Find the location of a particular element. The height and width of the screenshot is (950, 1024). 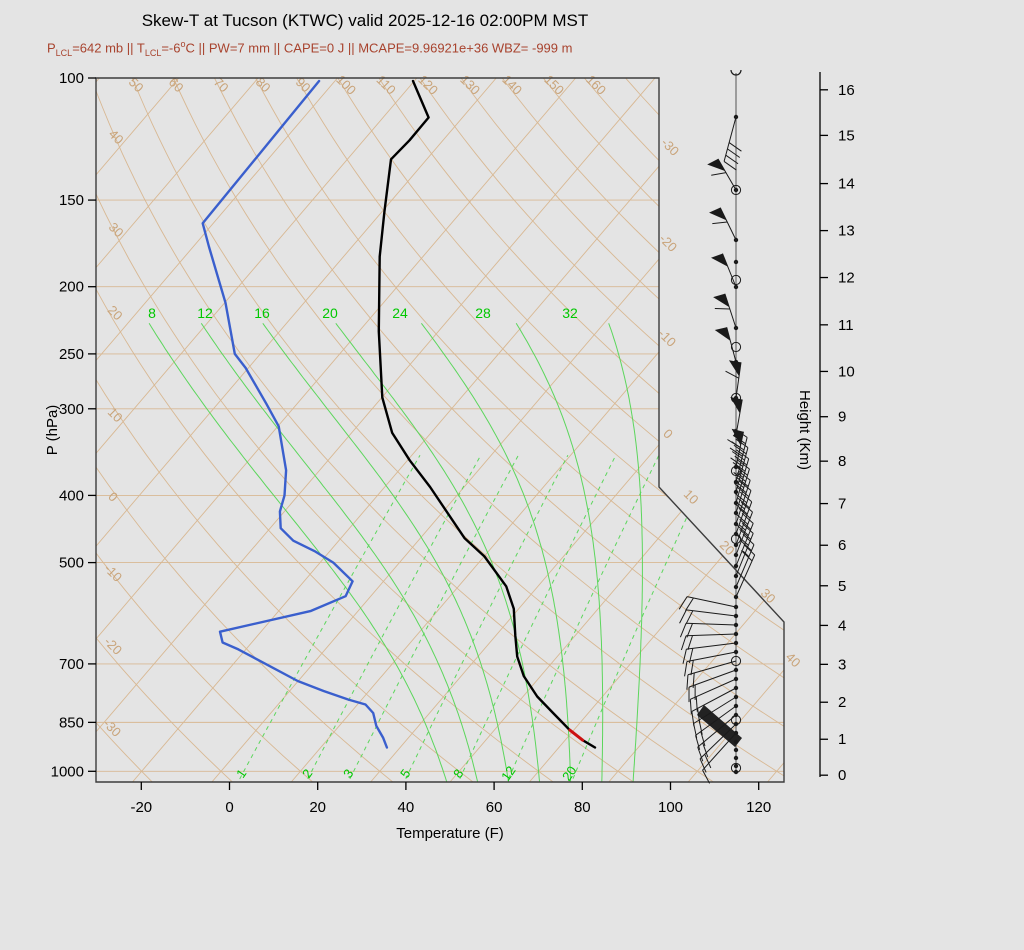

wind-barb-column is located at coordinates (717, 426).